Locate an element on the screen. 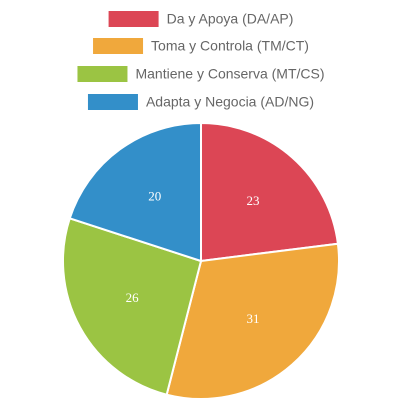 The width and height of the screenshot is (401, 401). legend-label: Da y Apoya (DA/AP) is located at coordinates (230, 19).